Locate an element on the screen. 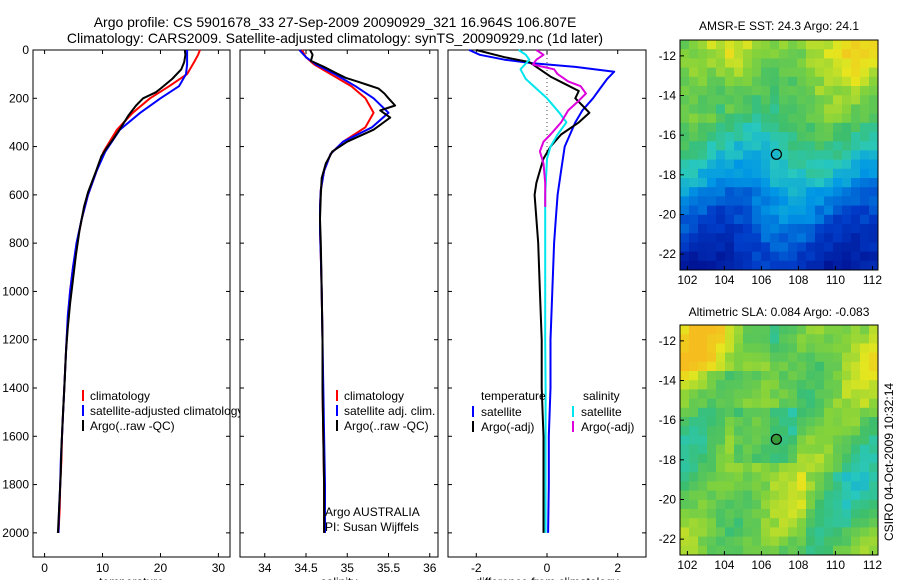 The height and width of the screenshot is (580, 900). x-tick-label: 110 is located at coordinates (835, 280).